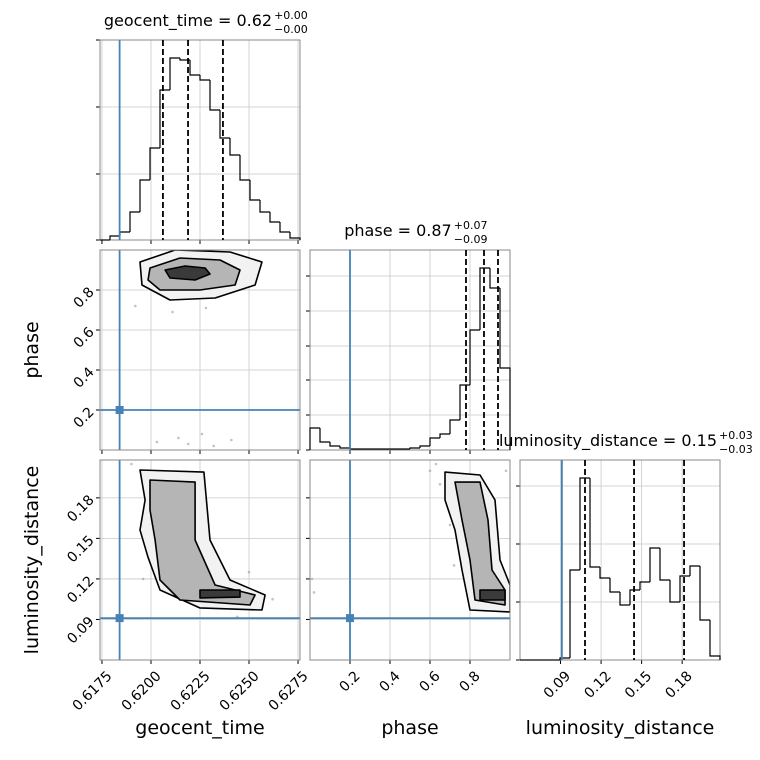 The width and height of the screenshot is (760, 760). I want to click on panel-title: luminosity_distance = 0.15, so click(608, 441).